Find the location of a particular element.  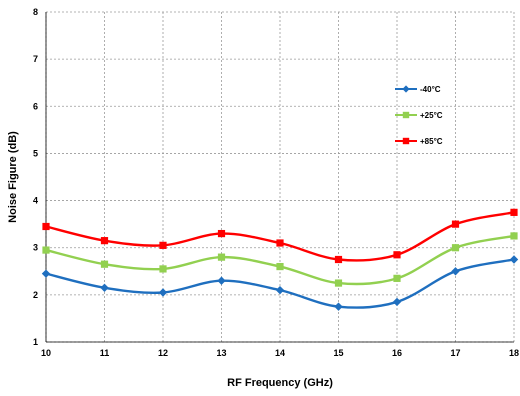

x-tick-label: 10 is located at coordinates (46, 353).